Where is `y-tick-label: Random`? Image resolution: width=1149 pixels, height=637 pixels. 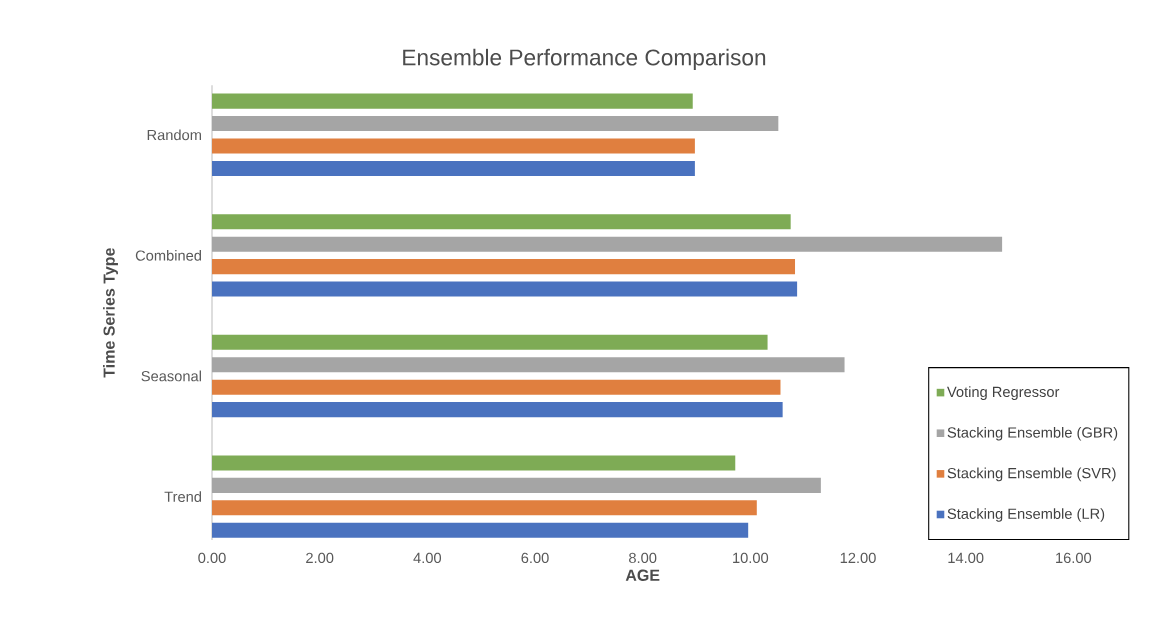 y-tick-label: Random is located at coordinates (174, 135).